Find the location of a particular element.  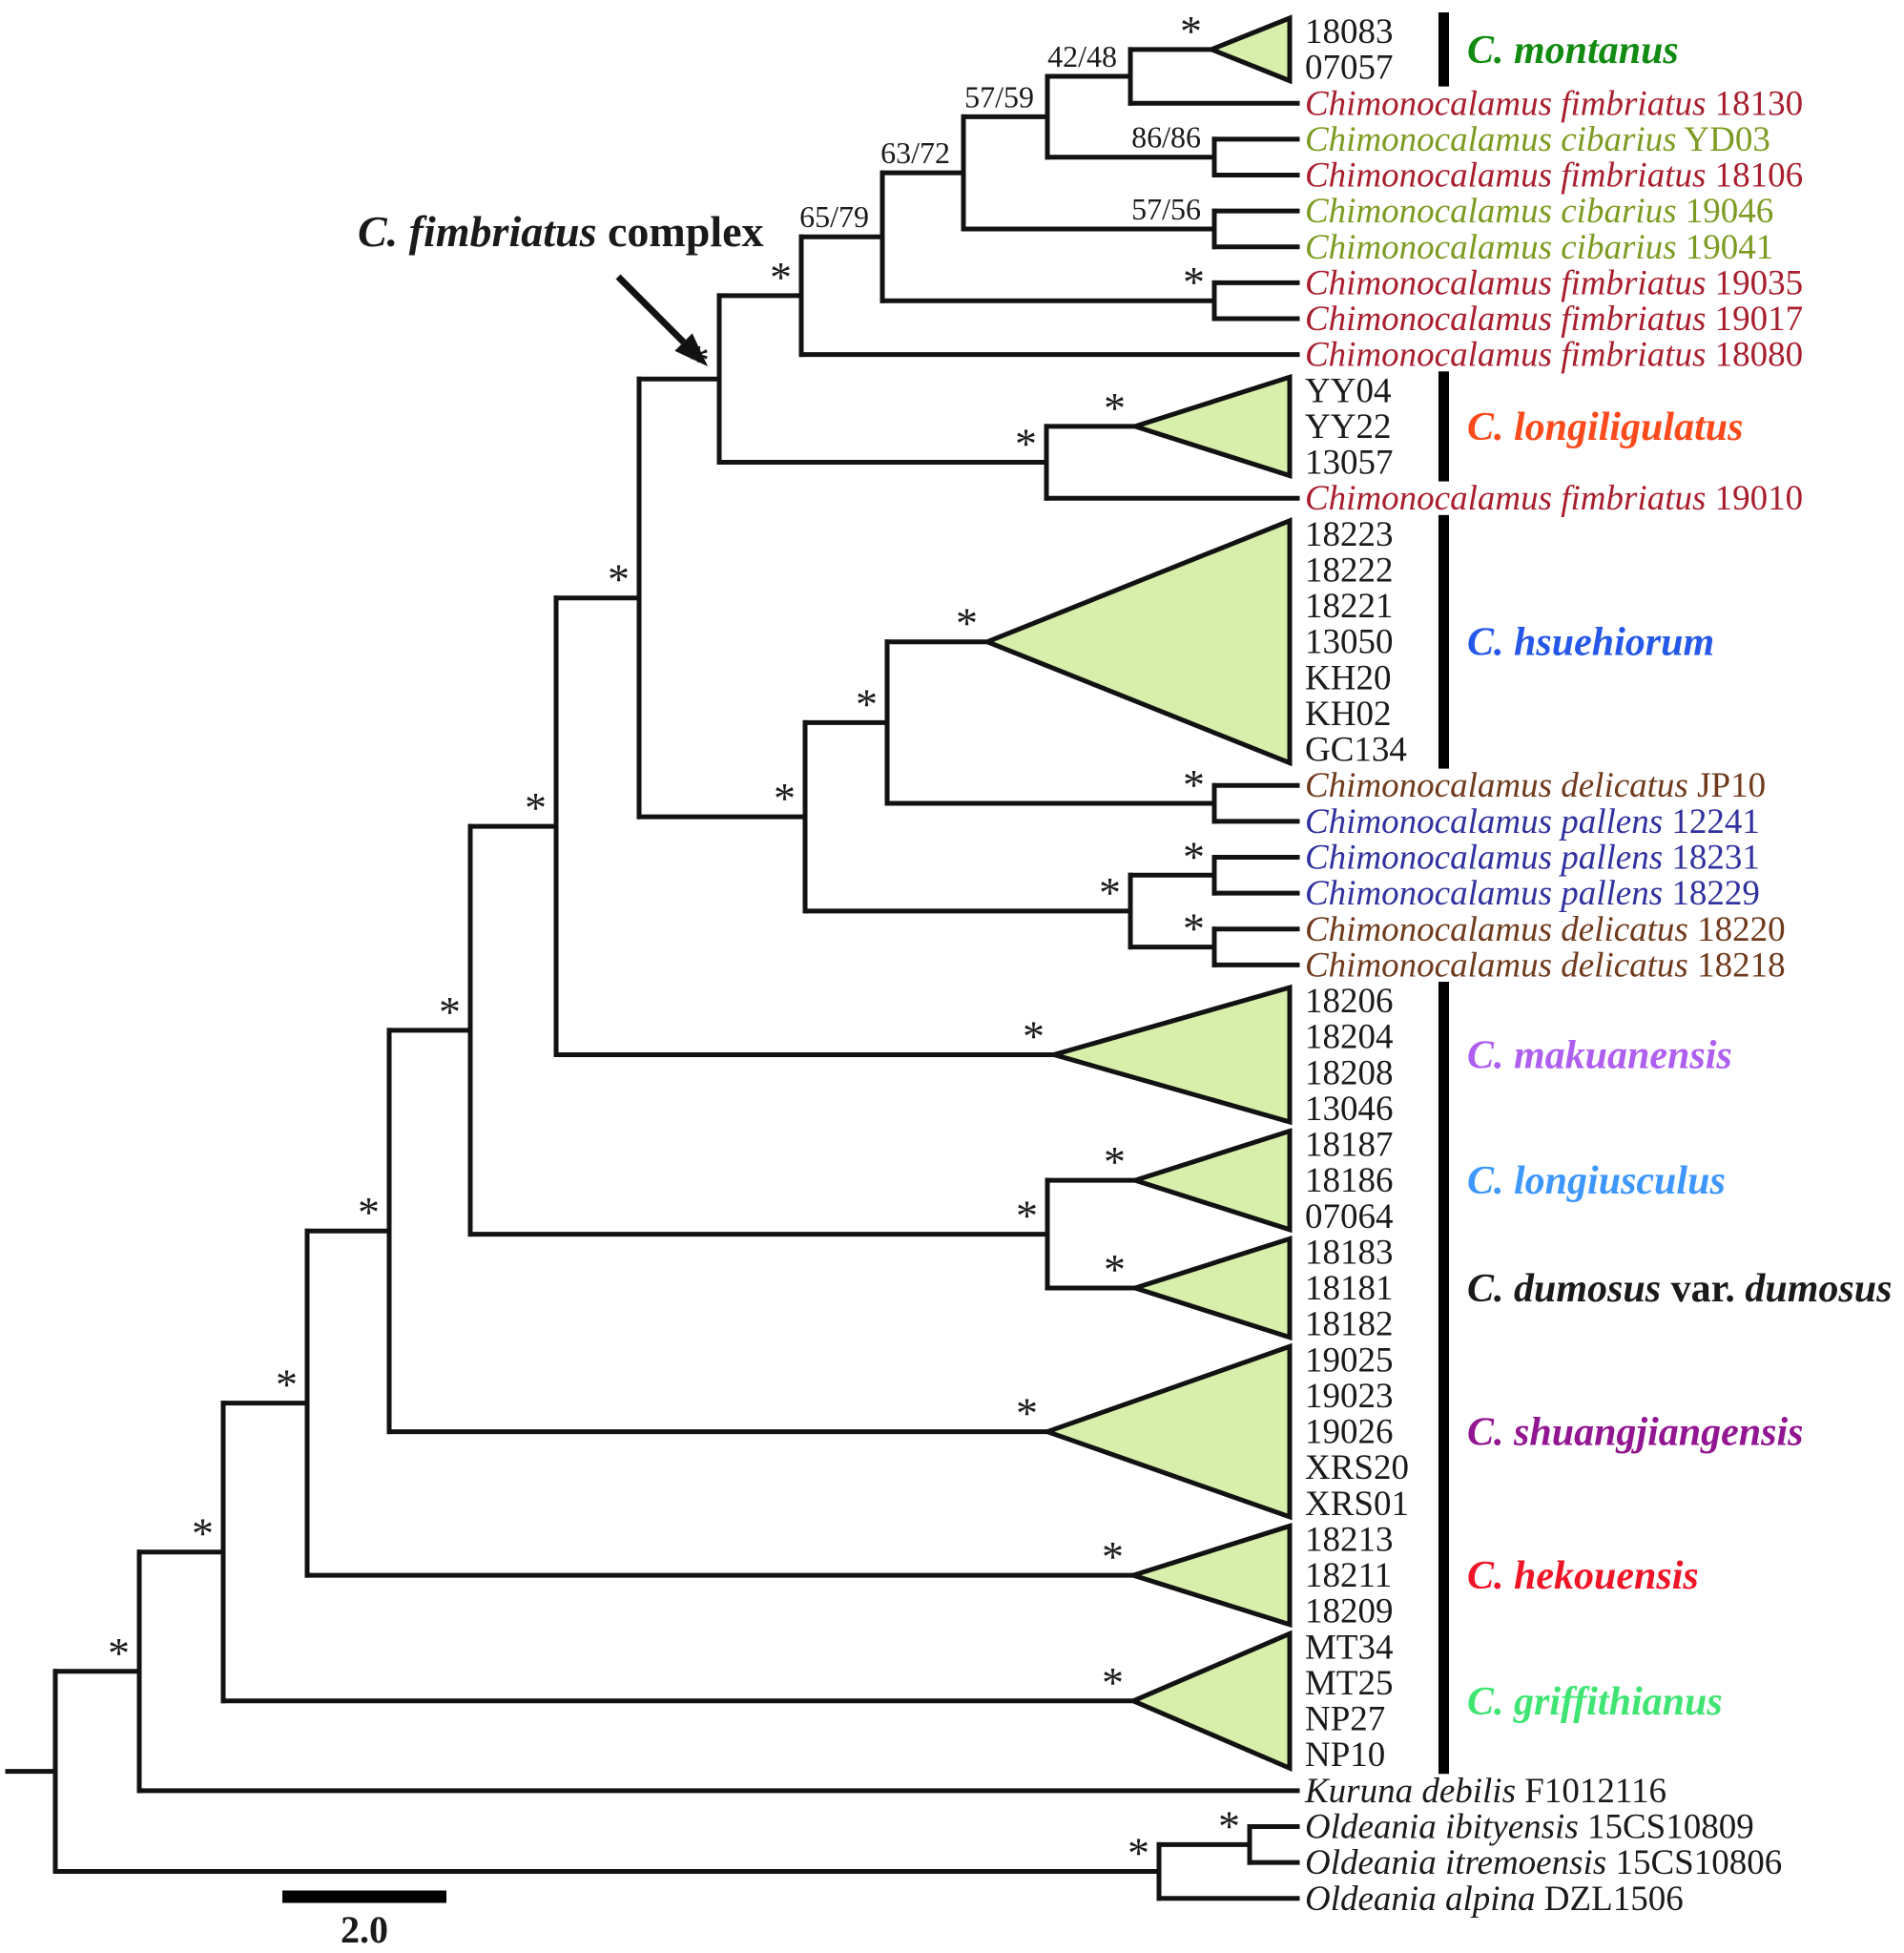

clade-triangle-longiusculus is located at coordinates (1210, 1181).